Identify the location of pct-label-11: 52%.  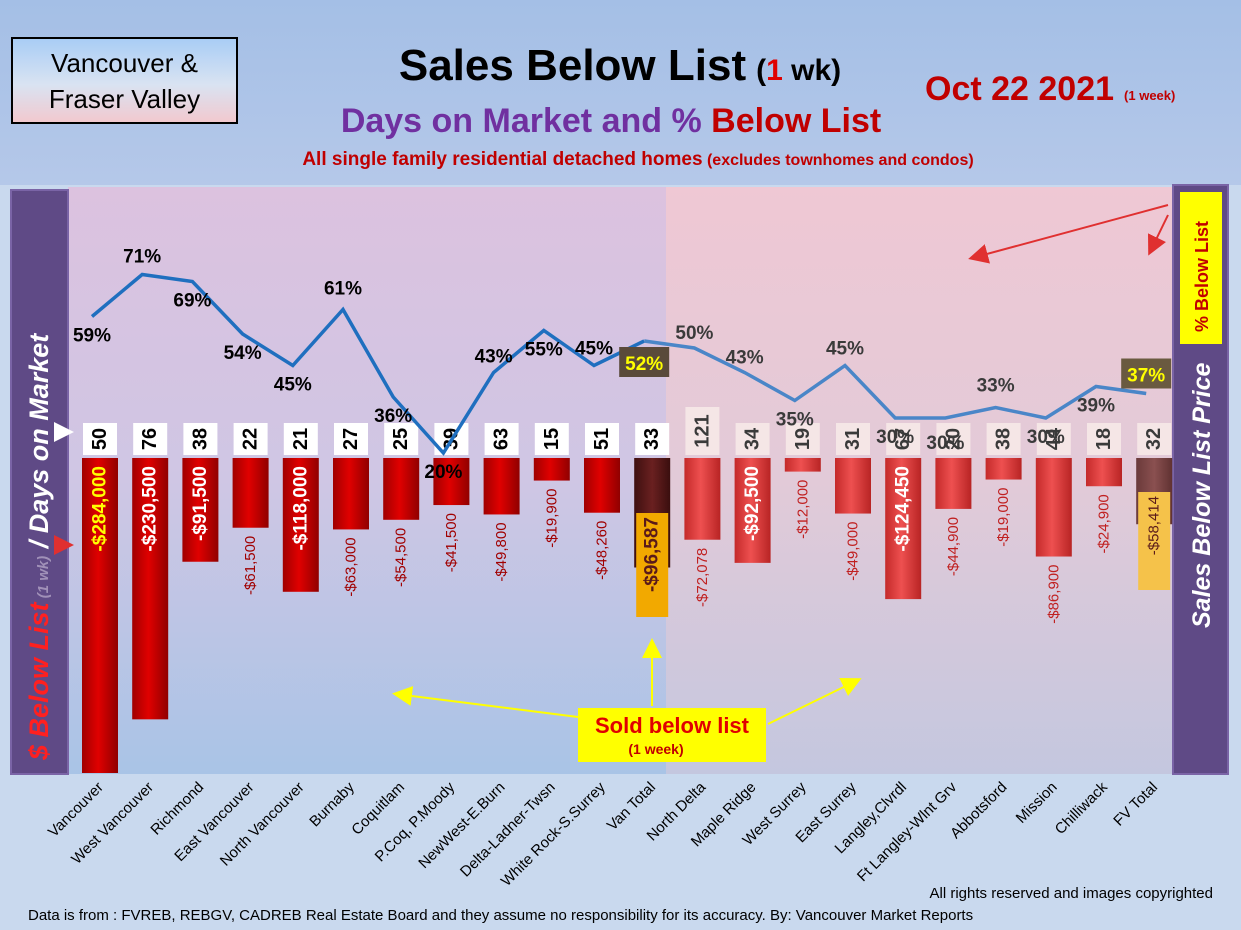
(644, 364).